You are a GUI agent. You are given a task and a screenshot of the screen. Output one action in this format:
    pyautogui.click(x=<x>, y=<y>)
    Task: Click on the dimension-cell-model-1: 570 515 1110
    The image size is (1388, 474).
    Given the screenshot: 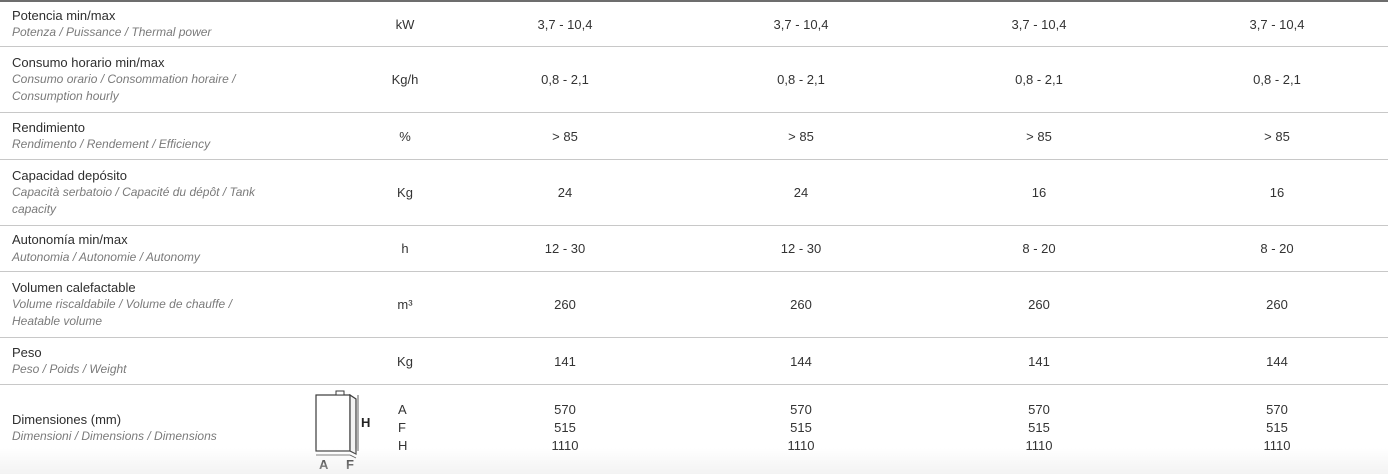 What is the action you would take?
    pyautogui.click(x=565, y=428)
    